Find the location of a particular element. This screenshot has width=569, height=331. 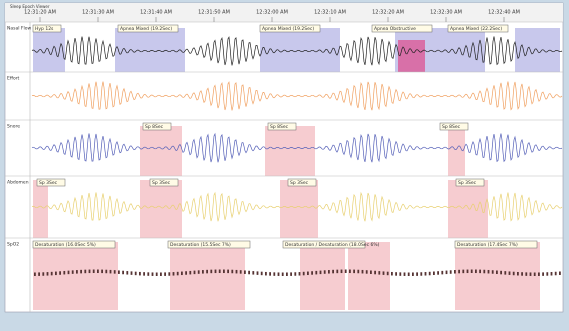

annotation-label: Apnea Mixed (22.2Sec) is located at coordinates (476, 29).